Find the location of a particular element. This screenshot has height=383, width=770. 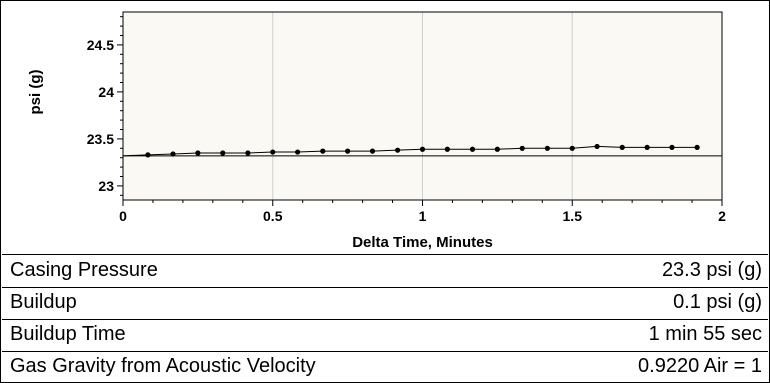

x-tick-label: 0 is located at coordinates (123, 216).